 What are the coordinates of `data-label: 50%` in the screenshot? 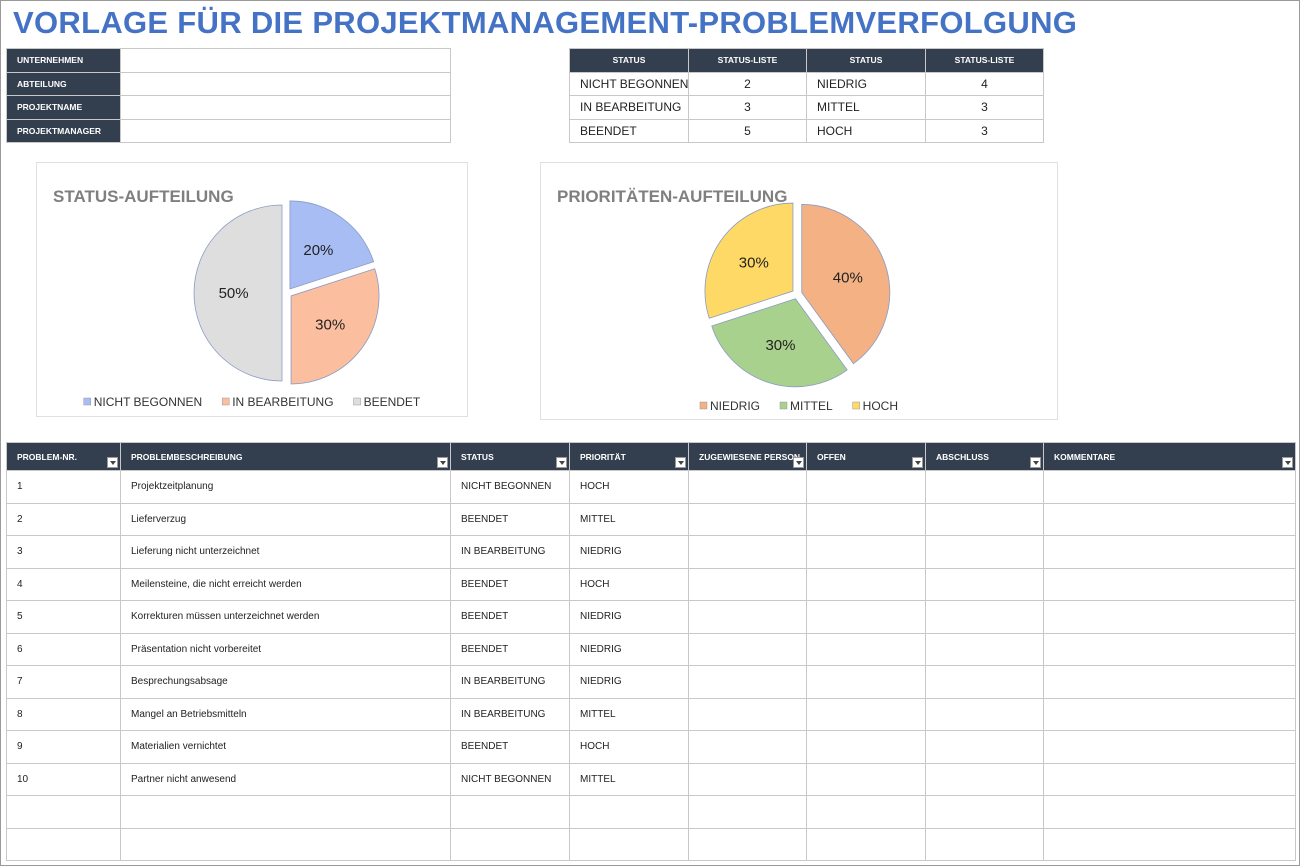 It's located at (234, 293).